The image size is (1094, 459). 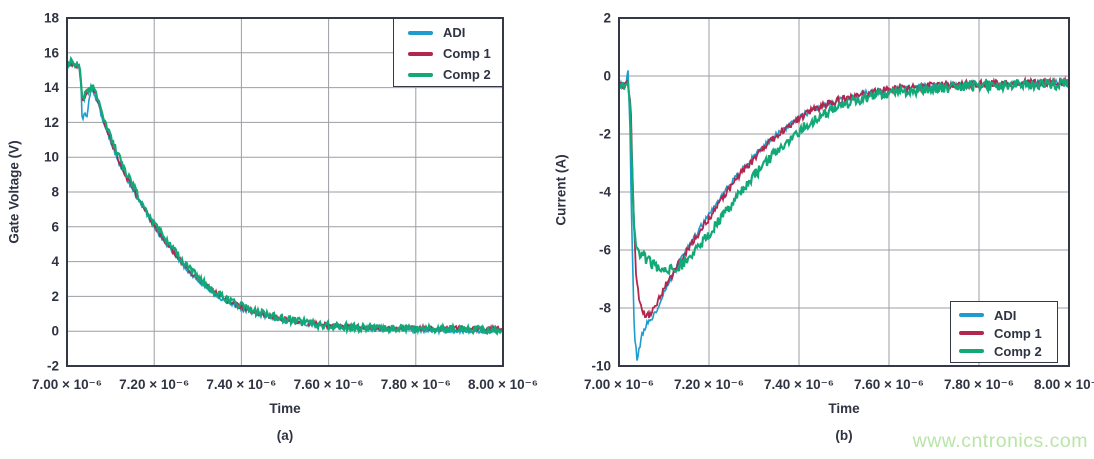 What do you see at coordinates (52, 18) in the screenshot?
I see `y-tick-label: 18` at bounding box center [52, 18].